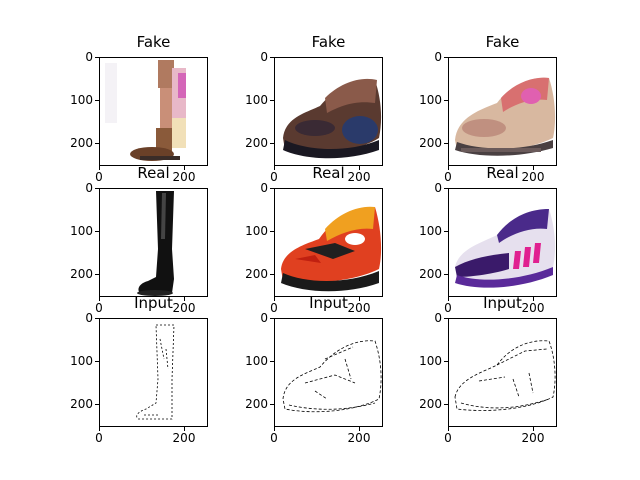  What do you see at coordinates (331, 249) in the screenshot?
I see `real-sneaker-red-image` at bounding box center [331, 249].